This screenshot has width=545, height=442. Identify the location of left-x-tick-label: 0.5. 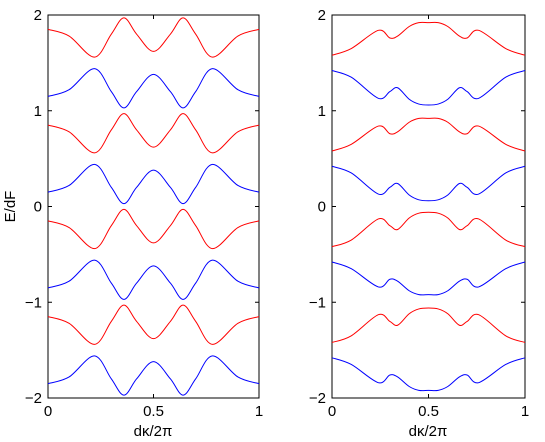
(153, 411).